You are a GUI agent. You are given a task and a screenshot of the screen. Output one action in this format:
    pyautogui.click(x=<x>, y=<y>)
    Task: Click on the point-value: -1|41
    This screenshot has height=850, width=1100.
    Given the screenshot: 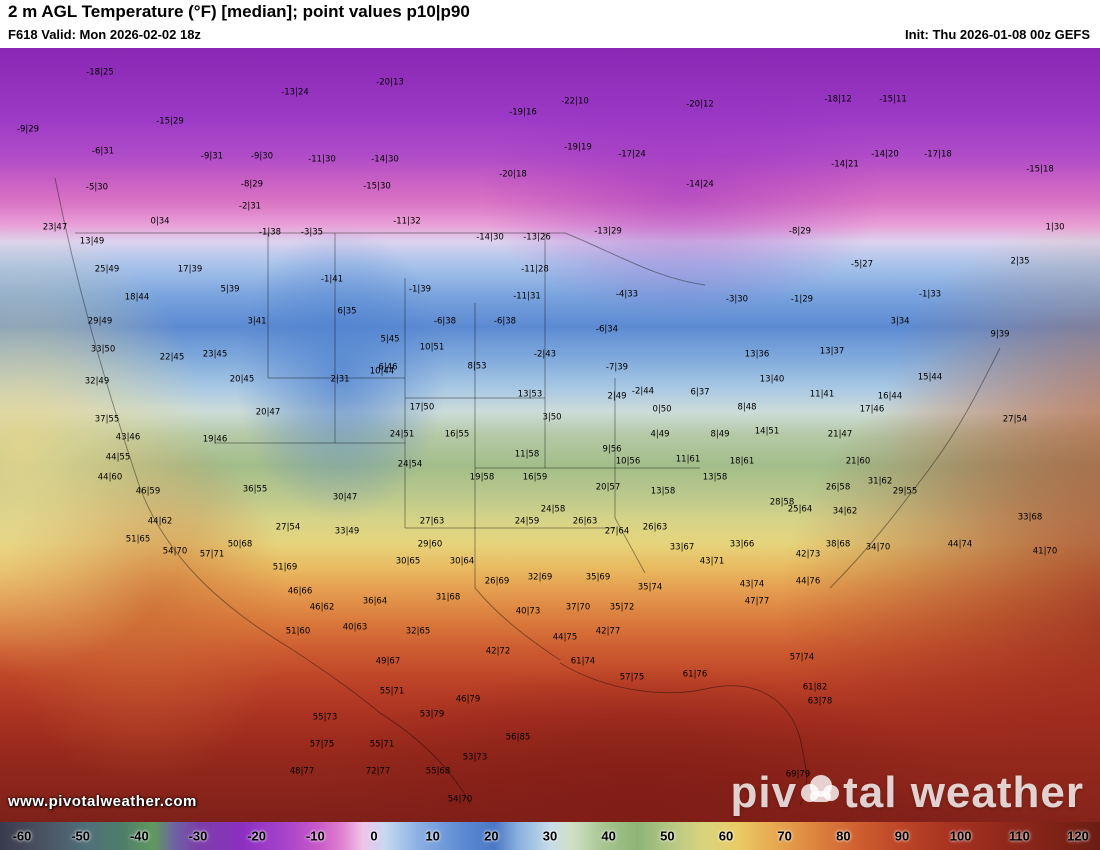 What is the action you would take?
    pyautogui.click(x=332, y=279)
    